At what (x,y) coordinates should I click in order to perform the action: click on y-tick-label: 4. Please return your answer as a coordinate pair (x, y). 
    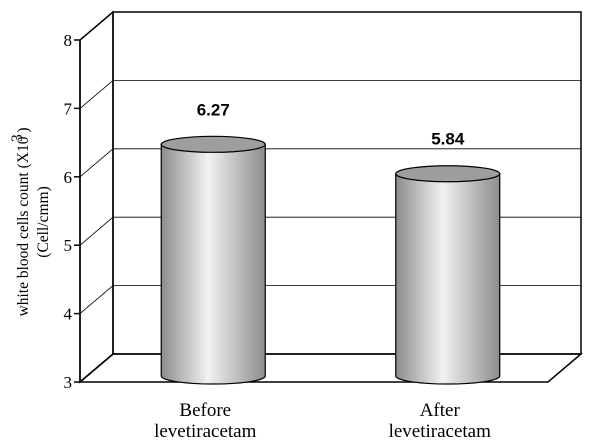
    Looking at the image, I should click on (68, 314).